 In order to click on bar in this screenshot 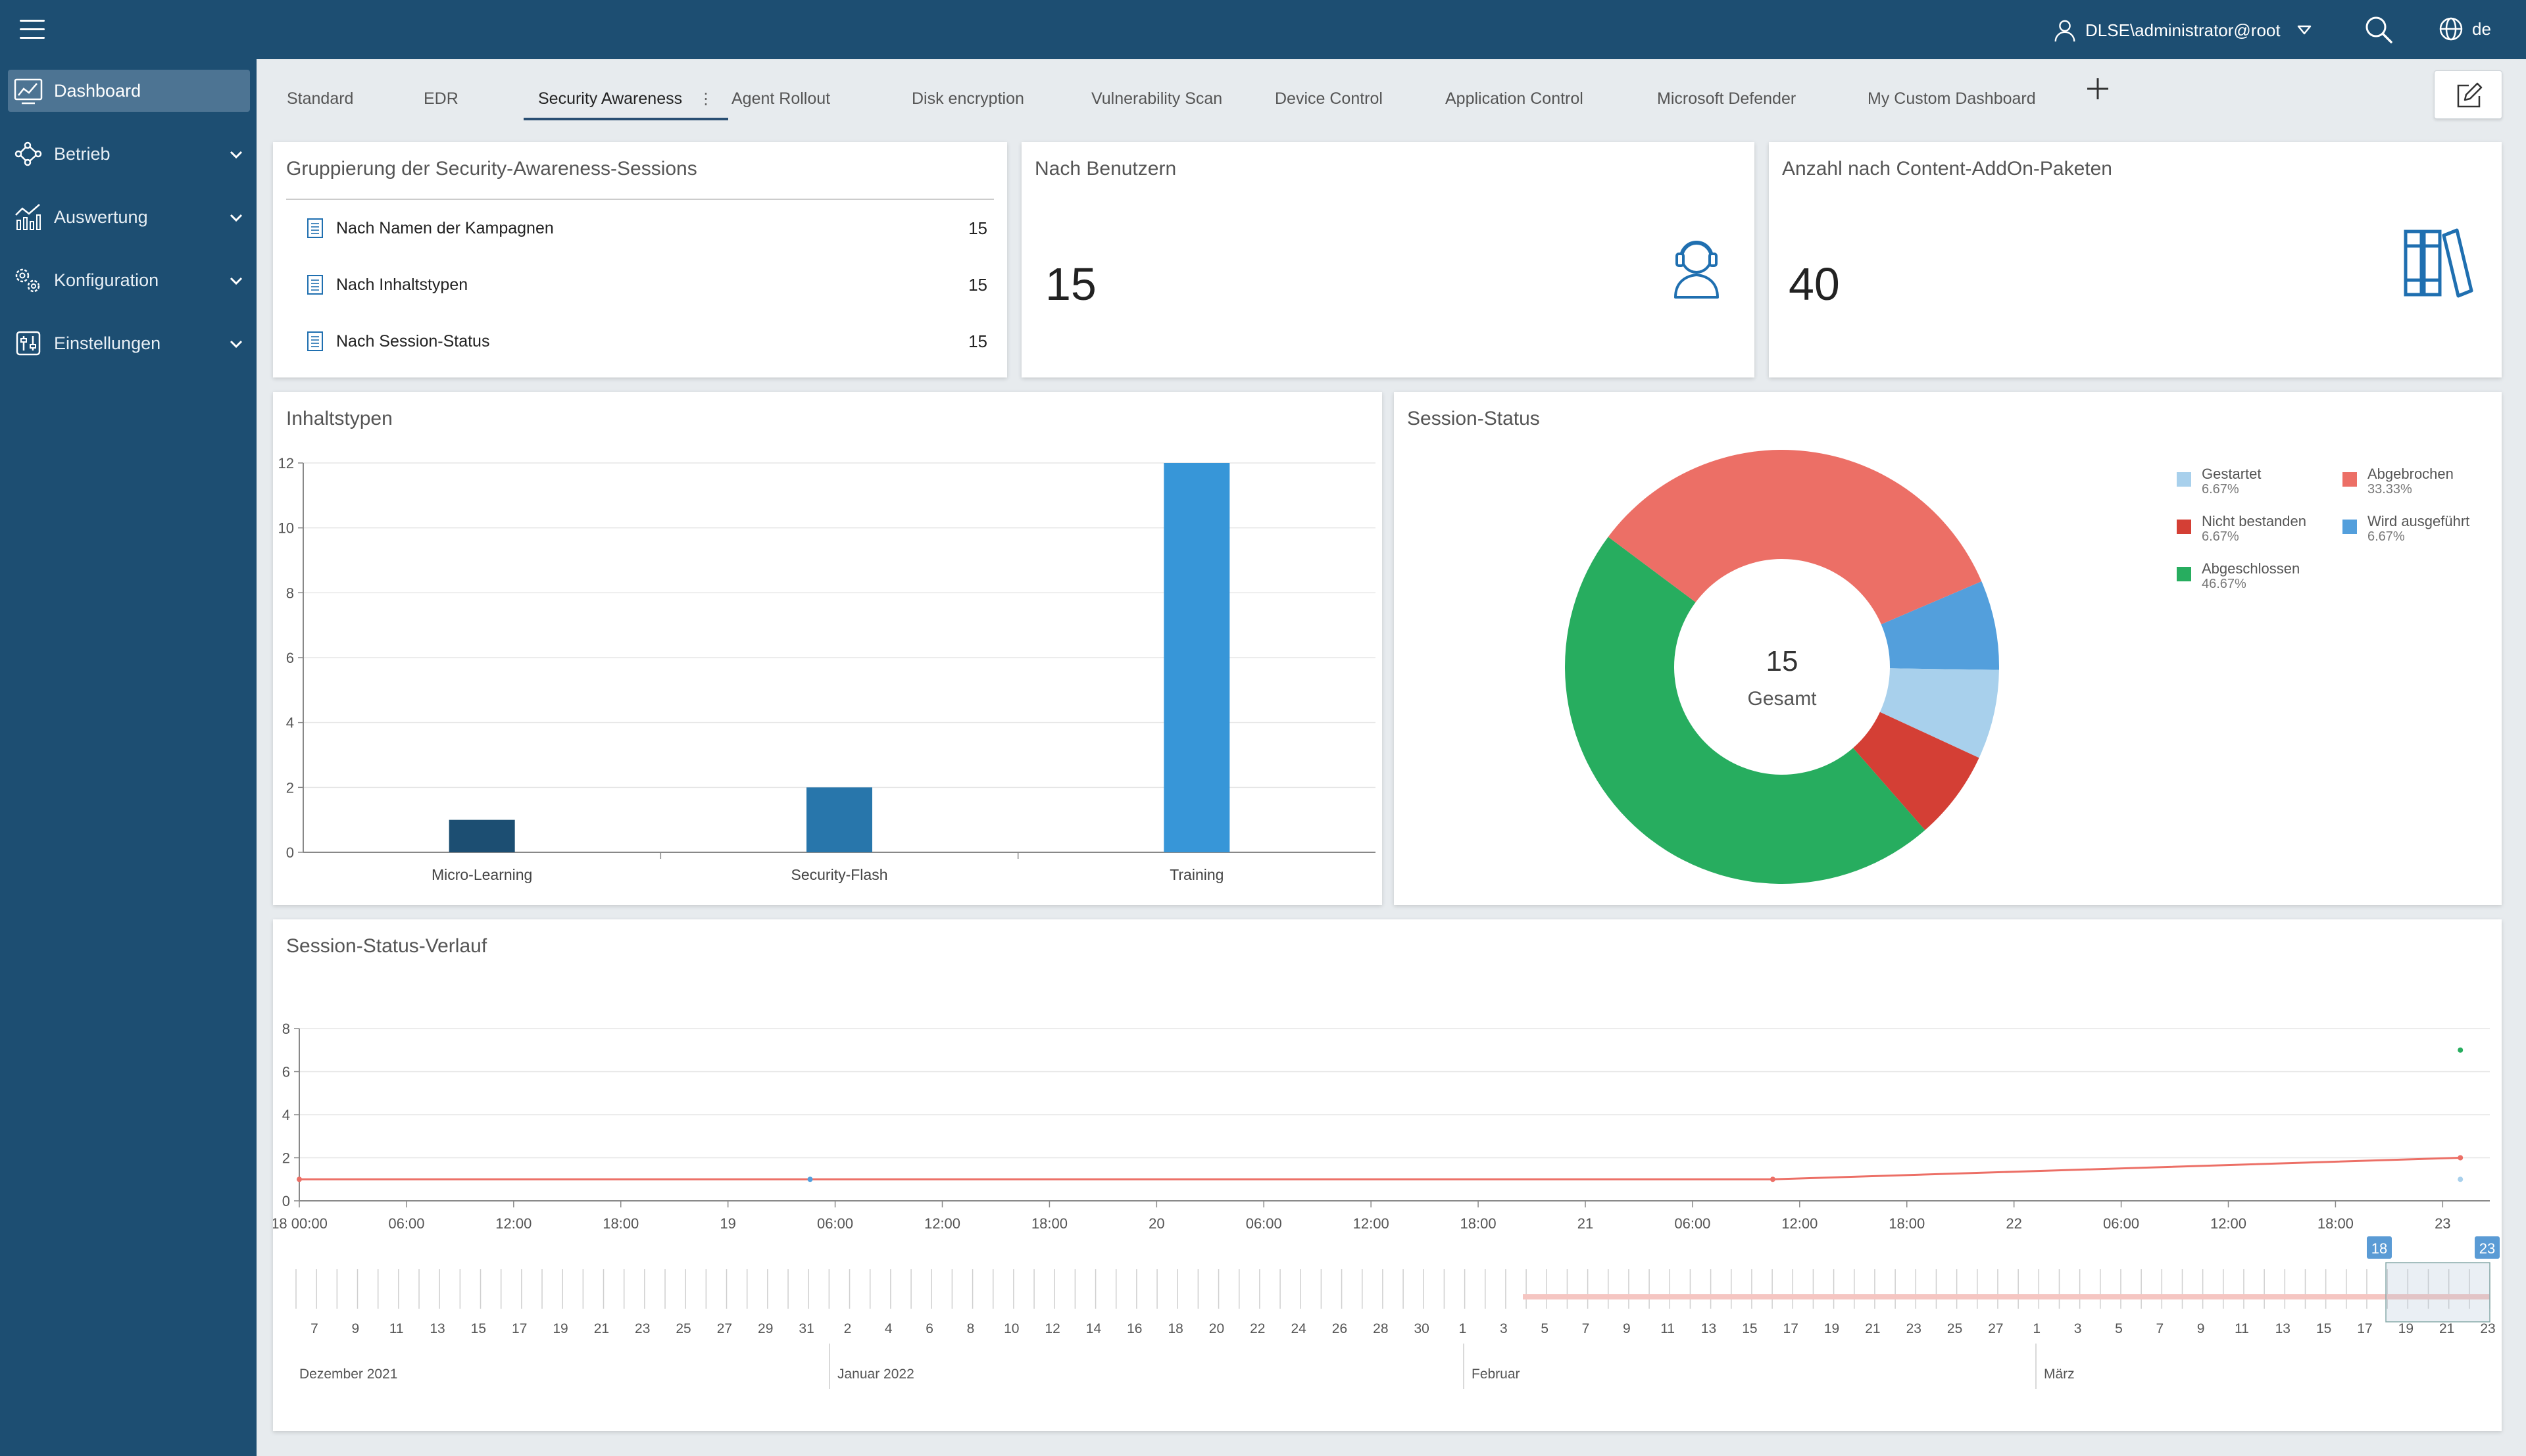, I will do `click(1197, 657)`.